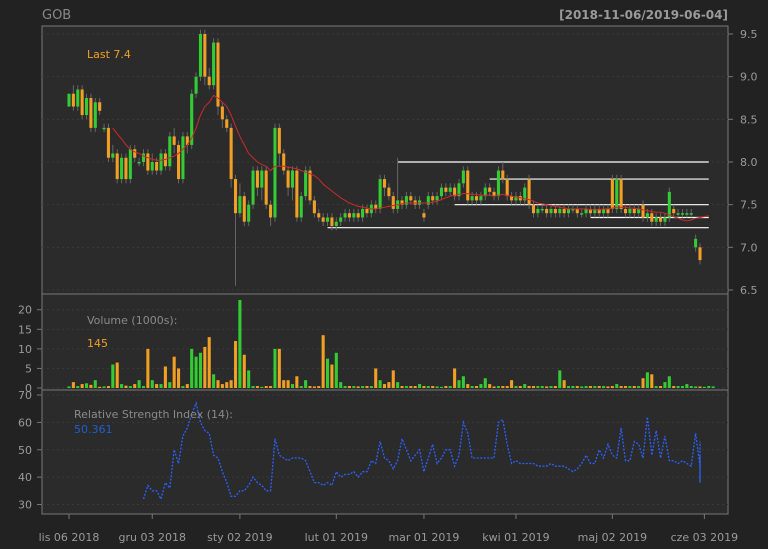  What do you see at coordinates (25, 310) in the screenshot?
I see `volume-y-tick-label: 20` at bounding box center [25, 310].